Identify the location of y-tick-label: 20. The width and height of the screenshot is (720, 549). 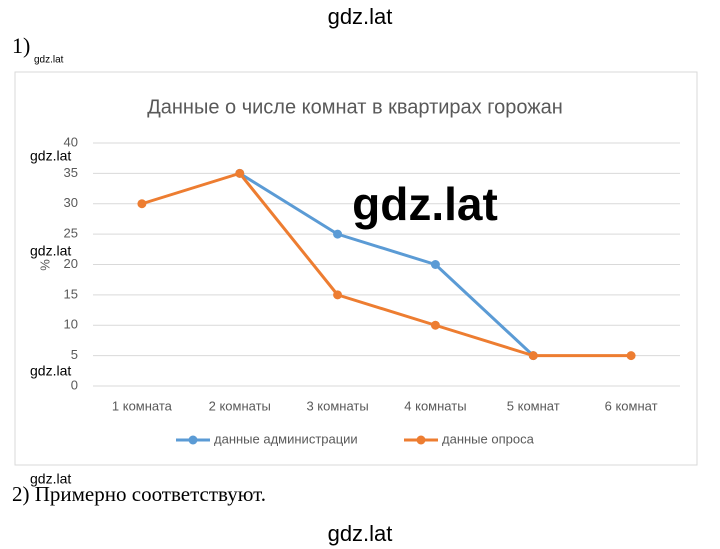
(71, 263).